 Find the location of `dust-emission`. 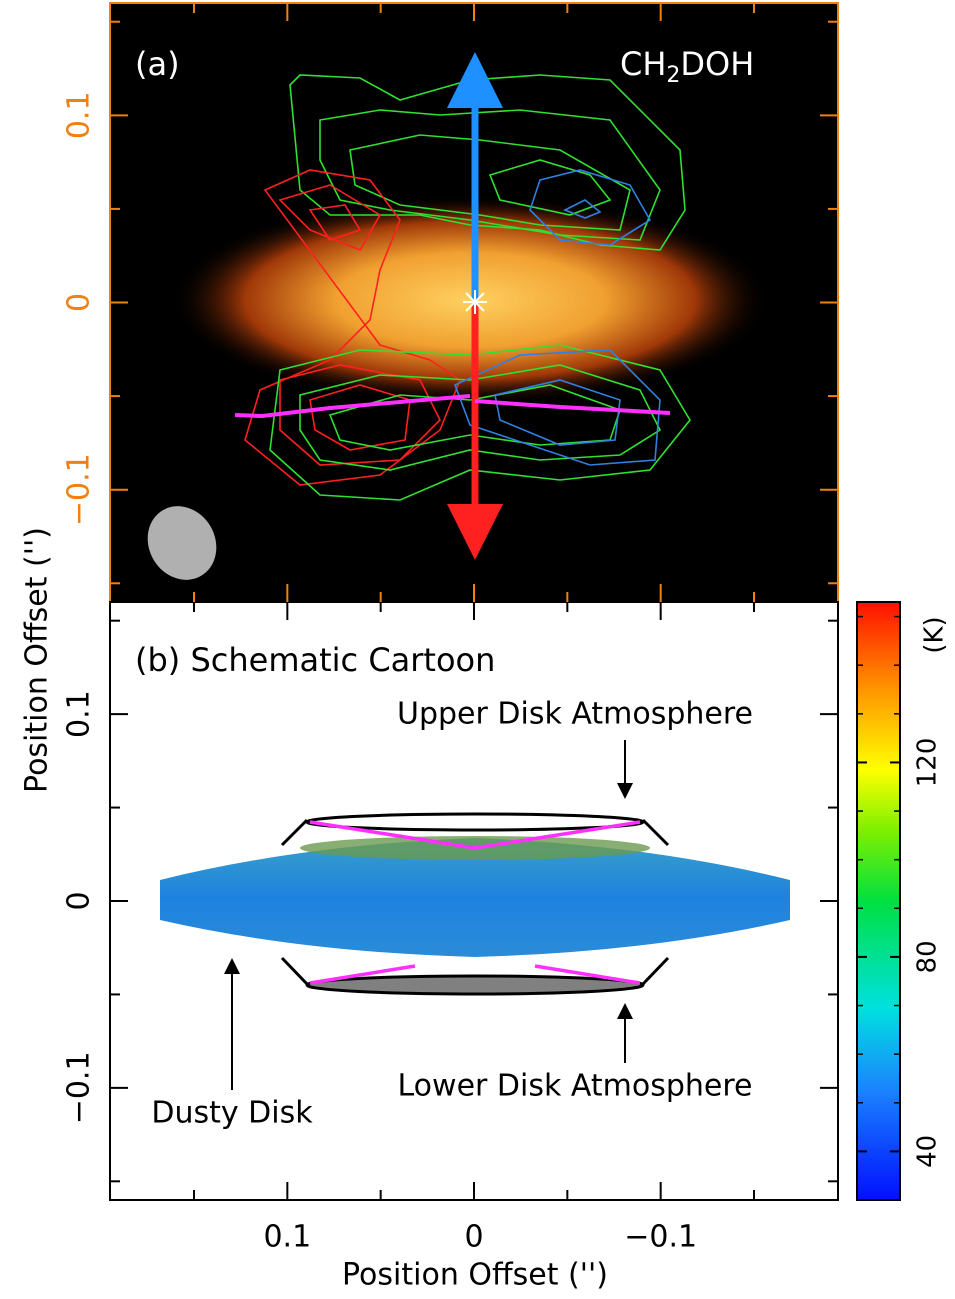

dust-emission is located at coordinates (470, 300).